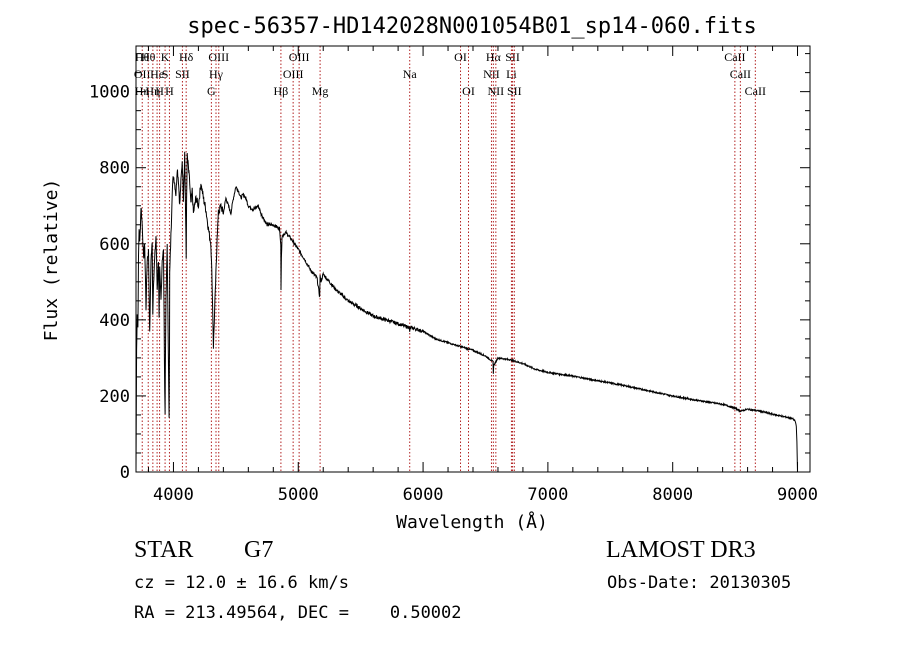 The height and width of the screenshot is (649, 900). I want to click on line-label-4-bot: H, so click(159, 91).